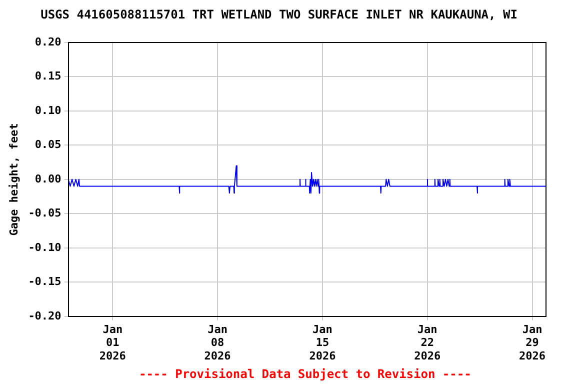  Describe the element at coordinates (45, 281) in the screenshot. I see `y-tick-label: -0.15` at that location.